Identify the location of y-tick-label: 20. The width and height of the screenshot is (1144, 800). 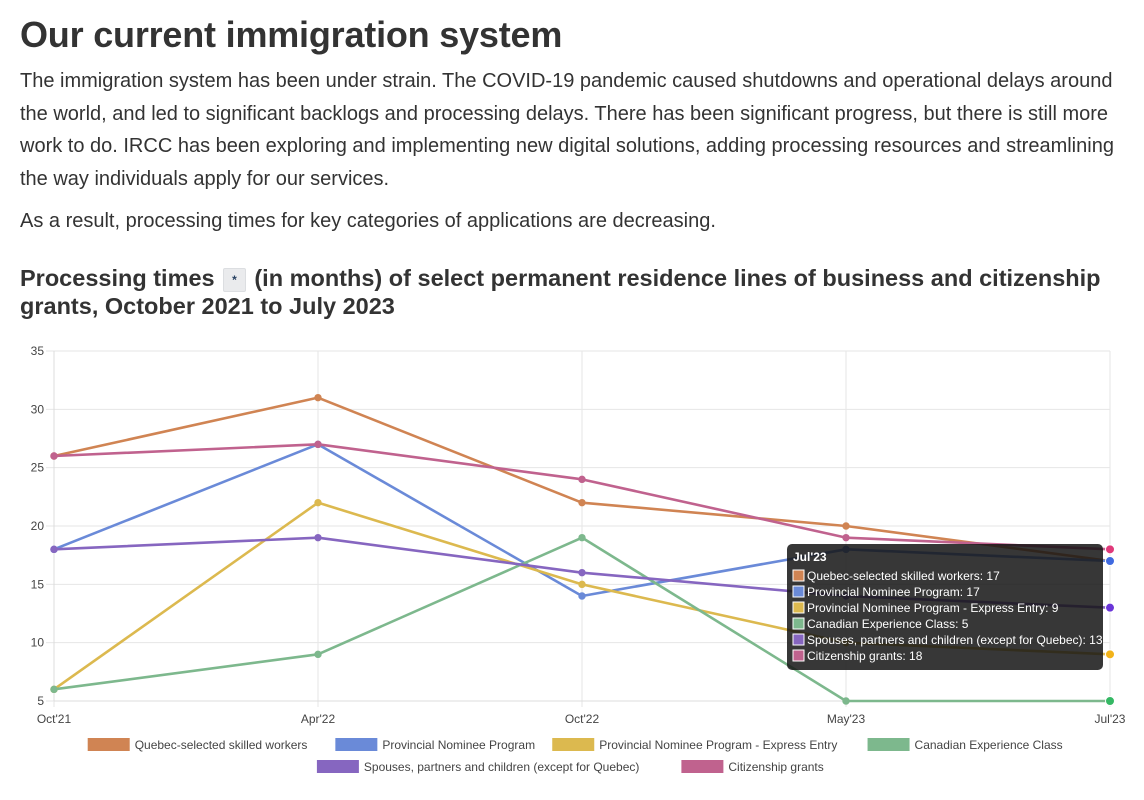
(38, 526).